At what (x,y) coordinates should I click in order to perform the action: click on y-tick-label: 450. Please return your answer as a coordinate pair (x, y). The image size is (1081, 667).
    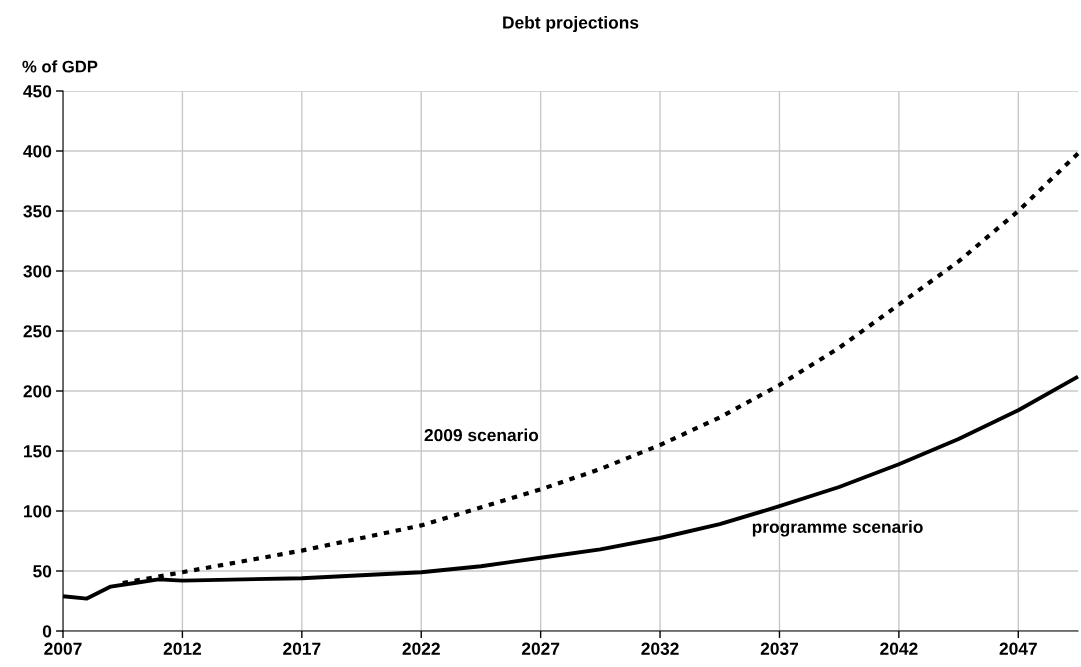
    Looking at the image, I should click on (37, 91).